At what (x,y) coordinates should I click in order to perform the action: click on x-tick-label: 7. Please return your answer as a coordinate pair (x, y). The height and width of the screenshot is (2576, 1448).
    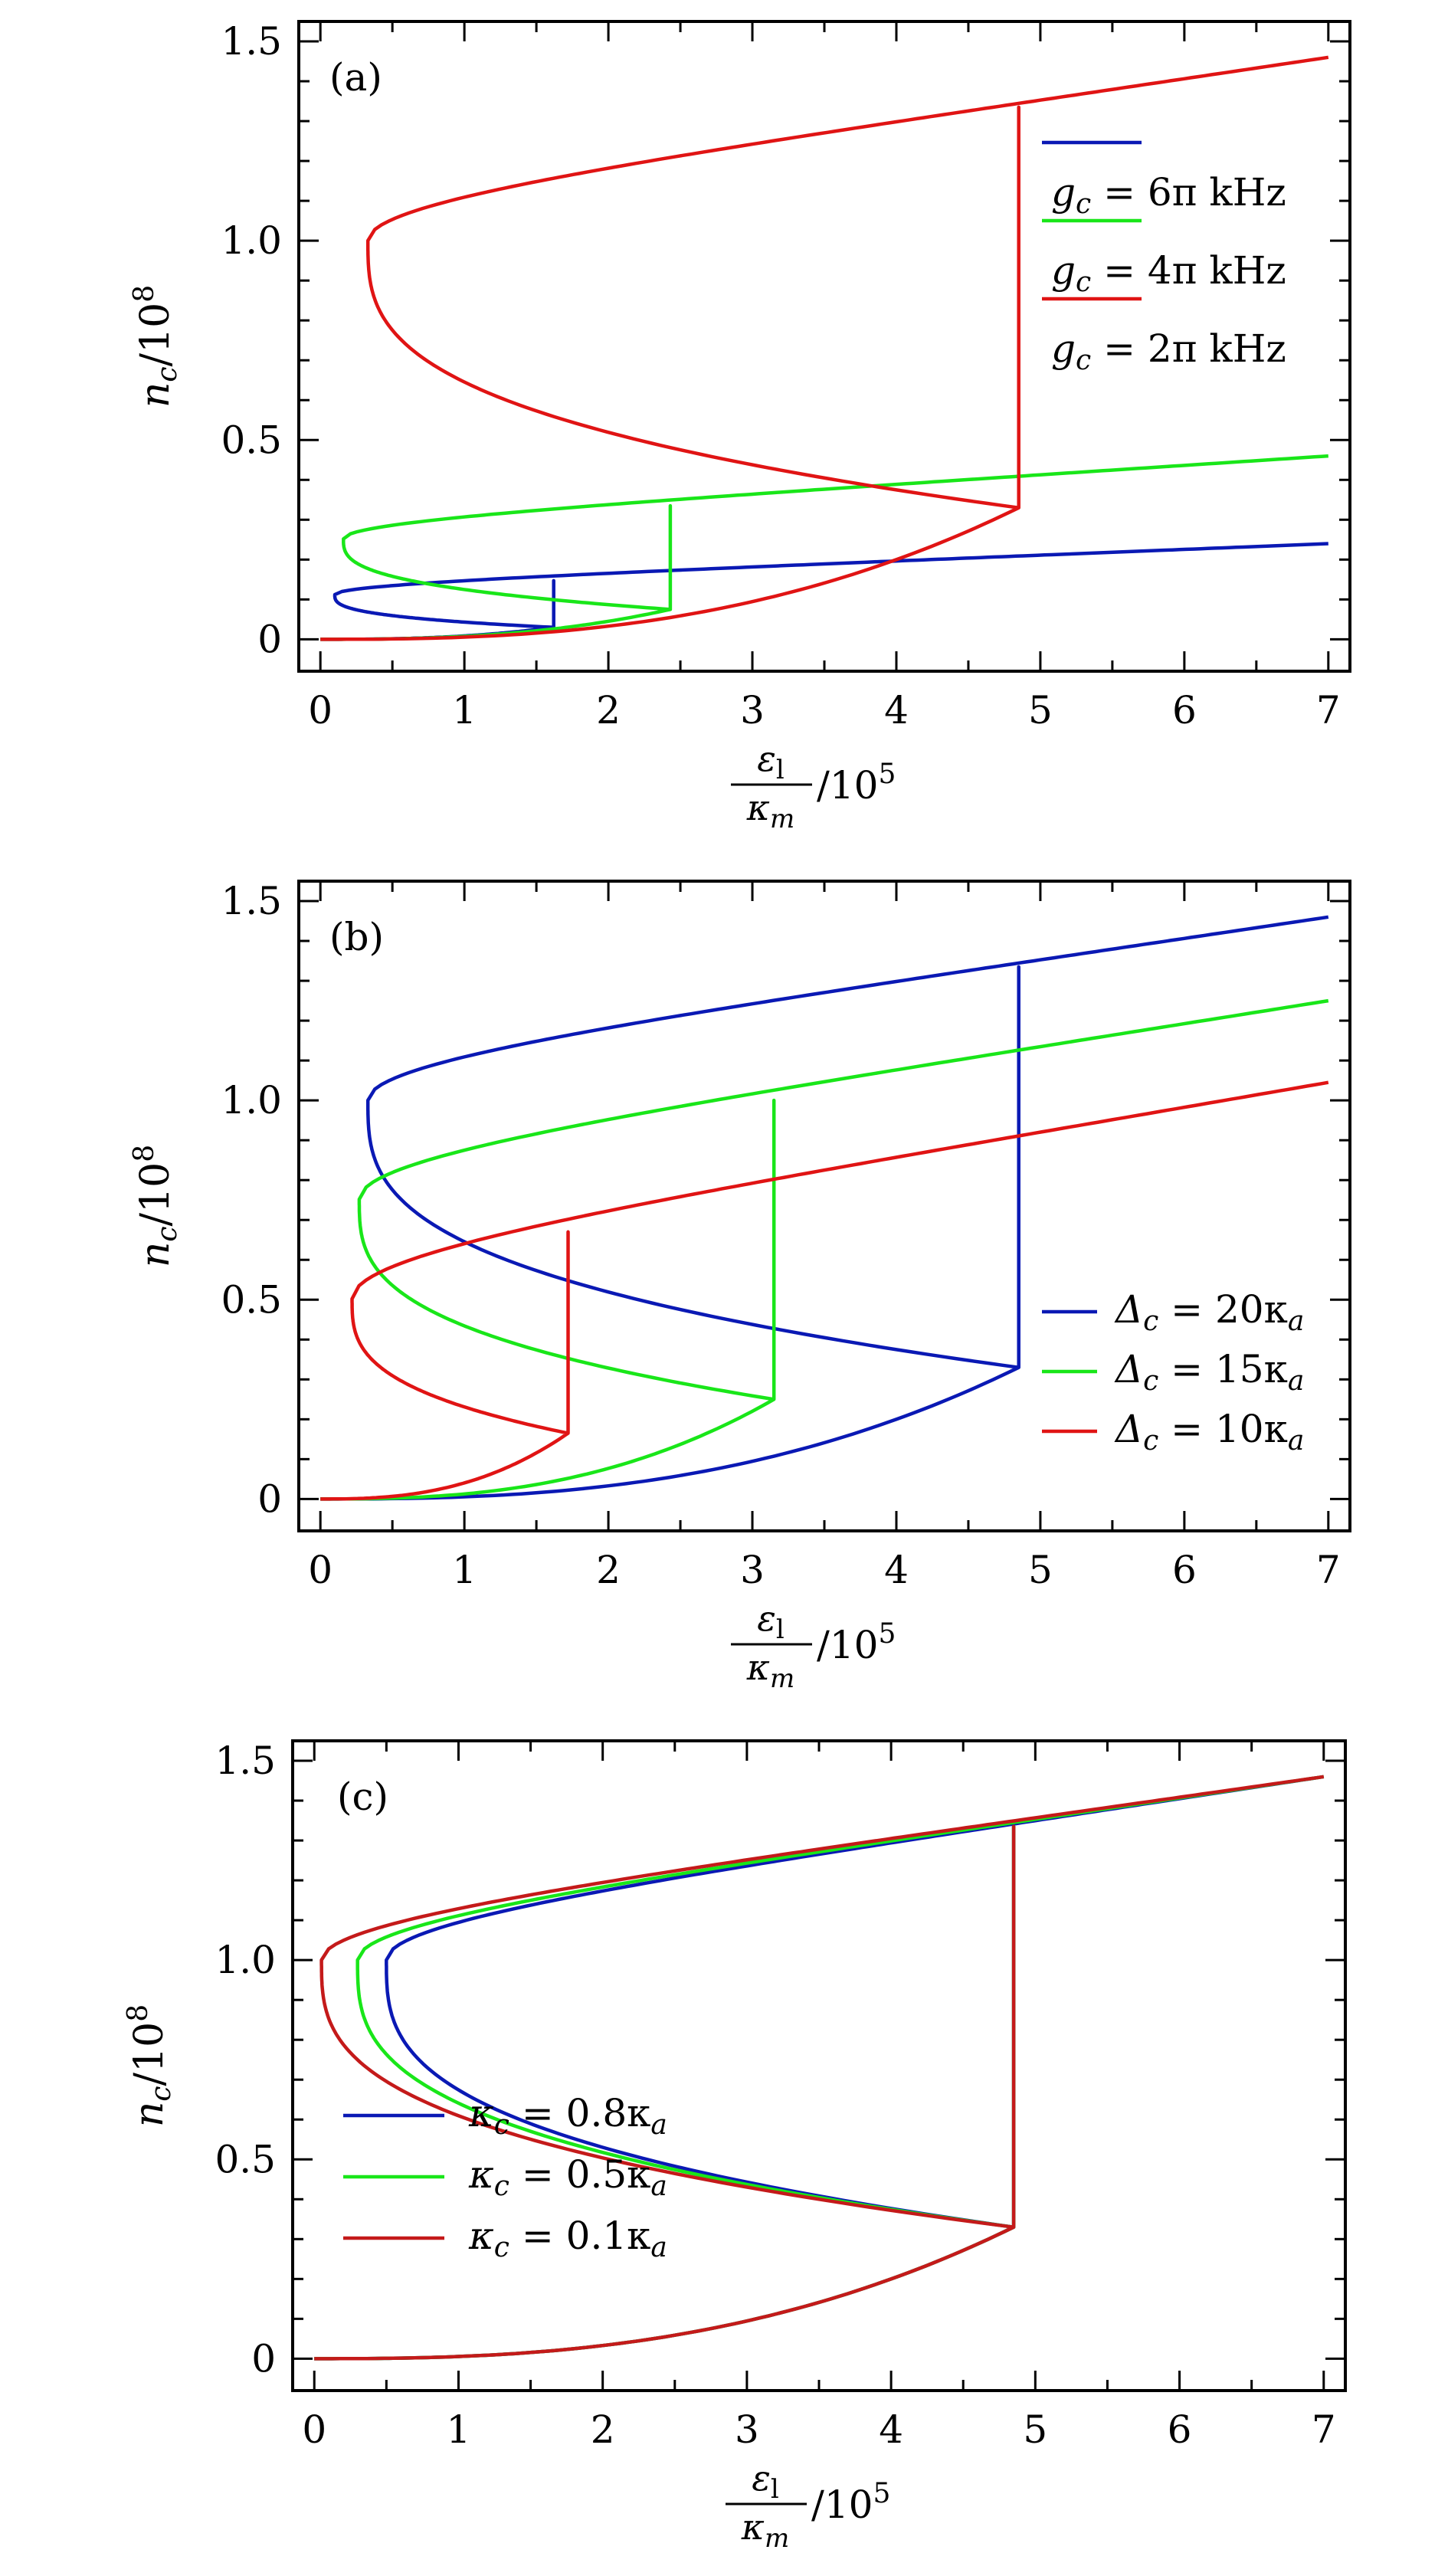
    Looking at the image, I should click on (1329, 1570).